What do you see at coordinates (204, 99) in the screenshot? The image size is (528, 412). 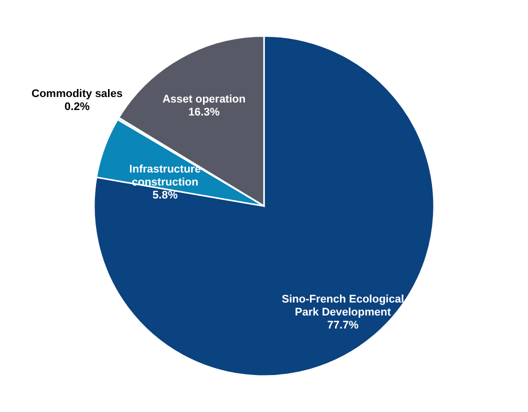 I see `slice-label: Asset operation` at bounding box center [204, 99].